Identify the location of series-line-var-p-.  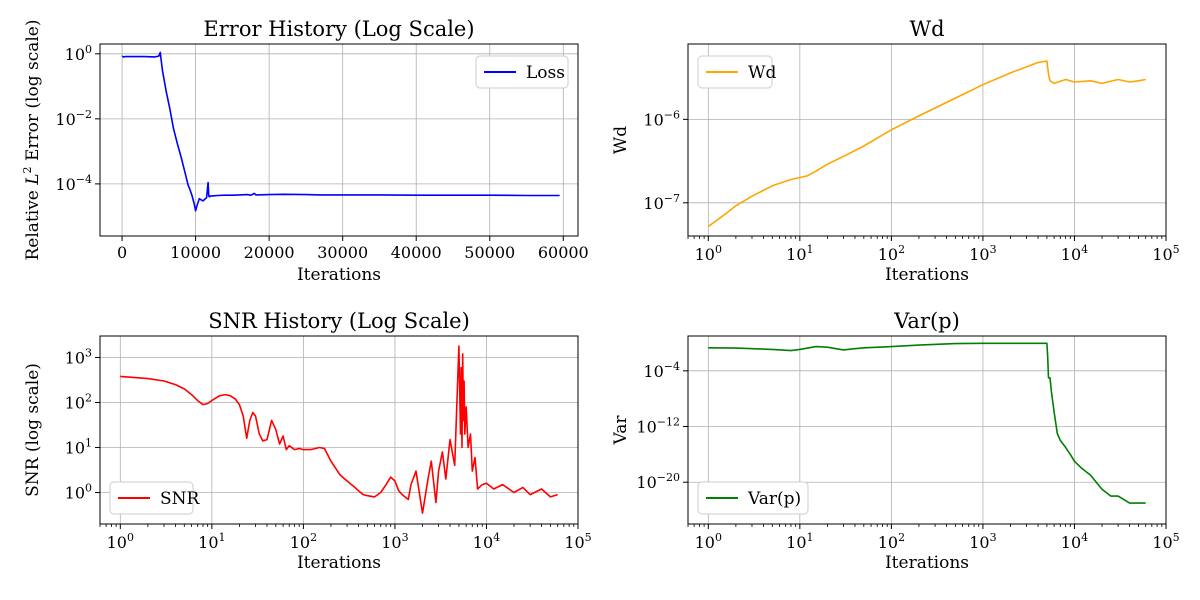
(927, 423).